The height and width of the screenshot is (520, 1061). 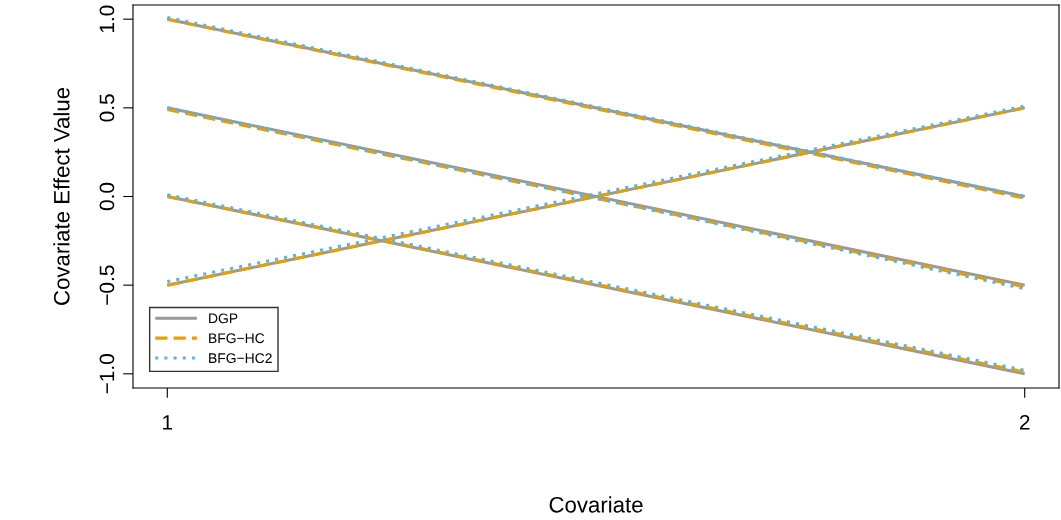 I want to click on legend-label: BFG−HC2, so click(x=240, y=358).